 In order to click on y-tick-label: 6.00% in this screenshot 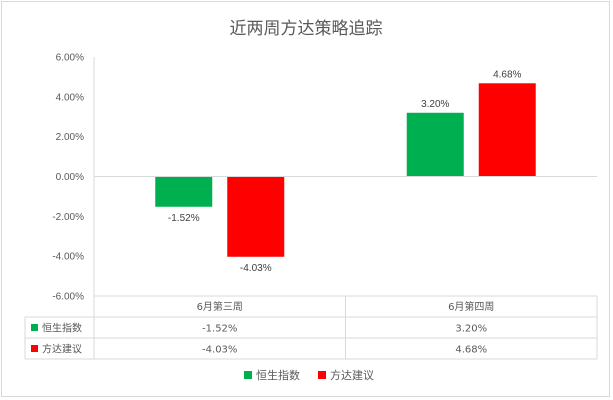, I will do `click(70, 58)`.